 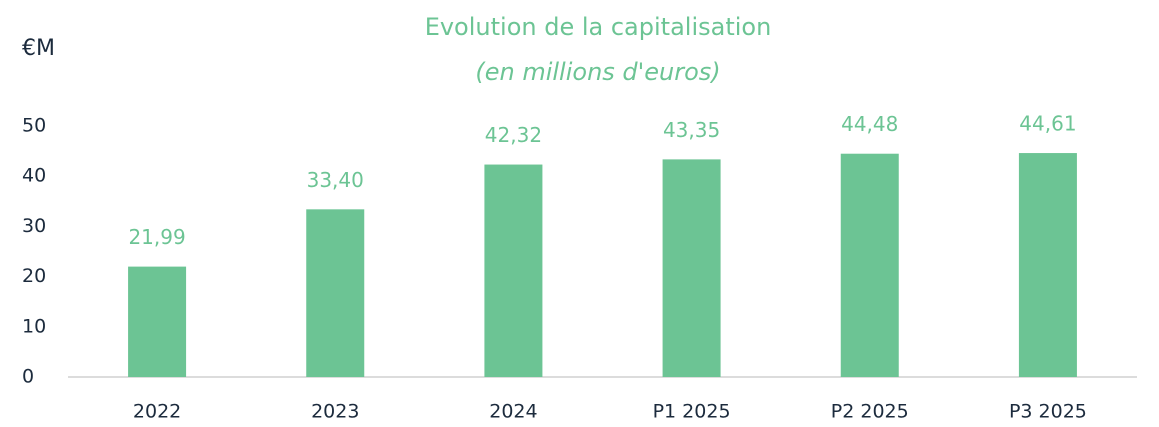 I want to click on y-tick-label: 40, so click(x=34, y=176).